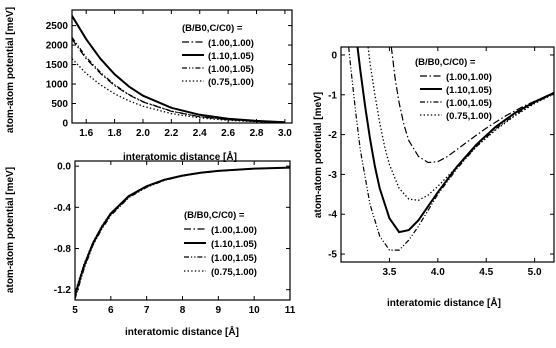  Describe the element at coordinates (63, 290) in the screenshot. I see `y-tick-label: -1.2` at that location.